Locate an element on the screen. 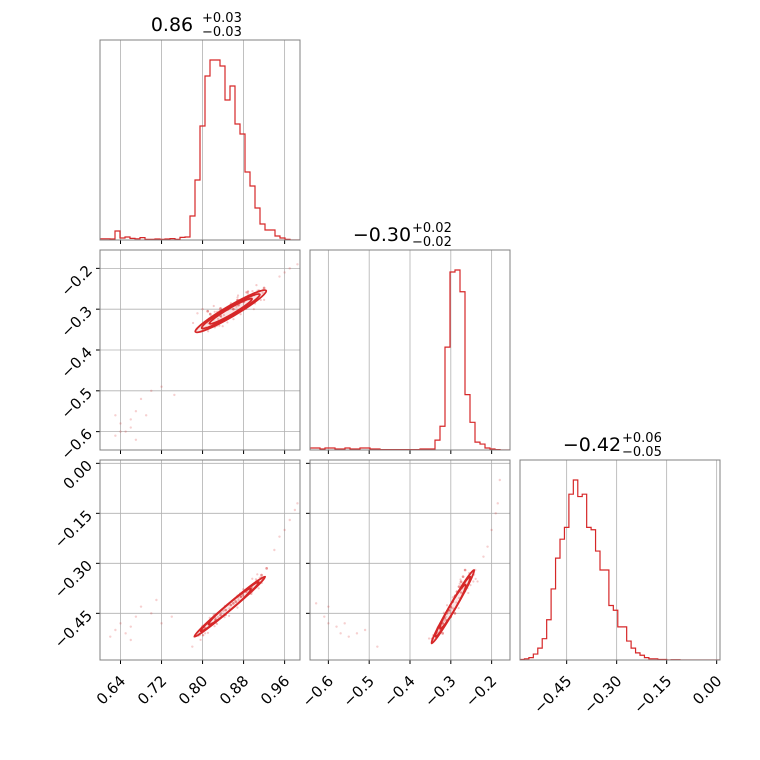 The image size is (760, 760). histogram-panel-2: −0.30 +0.02−0.02 is located at coordinates (410, 337).